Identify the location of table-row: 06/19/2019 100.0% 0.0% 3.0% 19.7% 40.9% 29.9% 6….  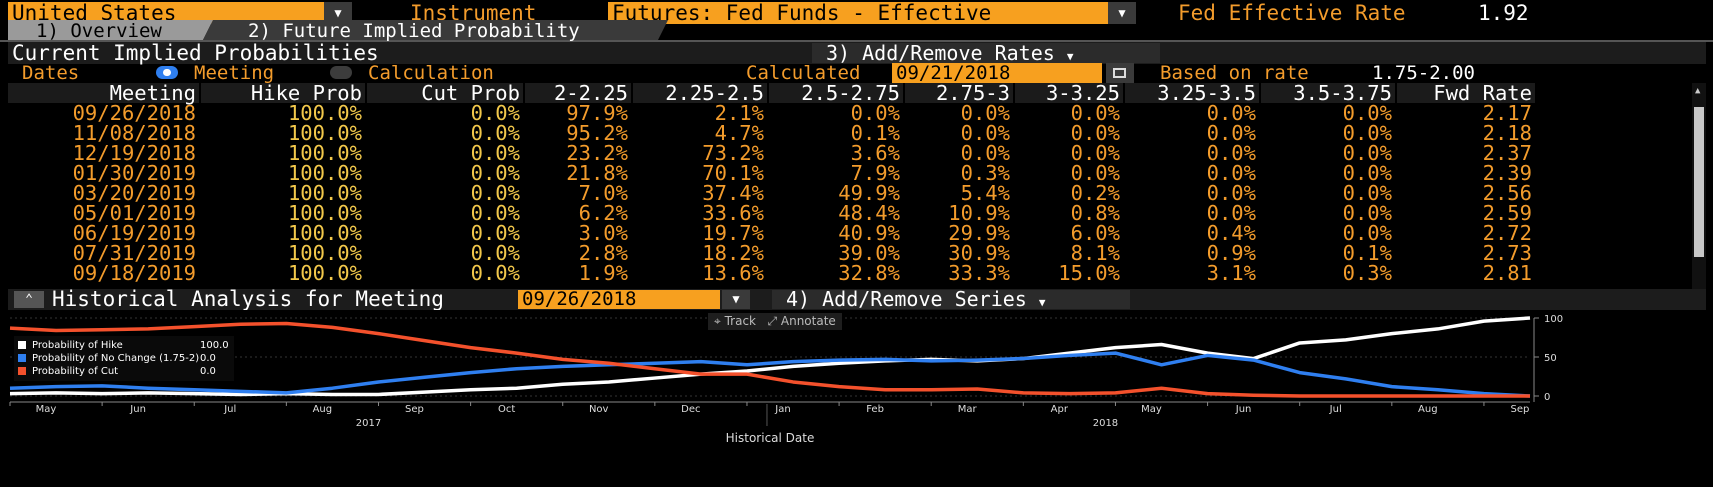
(772, 233).